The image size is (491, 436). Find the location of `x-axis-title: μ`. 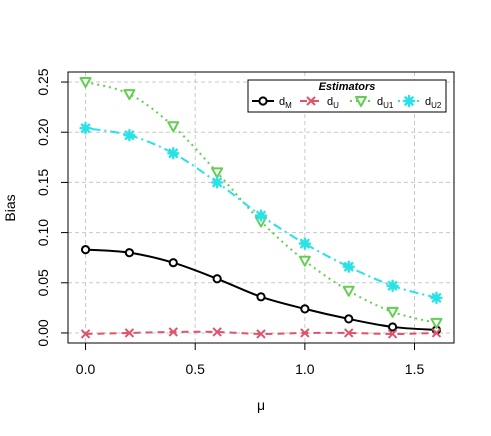

x-axis-title: μ is located at coordinates (261, 405).